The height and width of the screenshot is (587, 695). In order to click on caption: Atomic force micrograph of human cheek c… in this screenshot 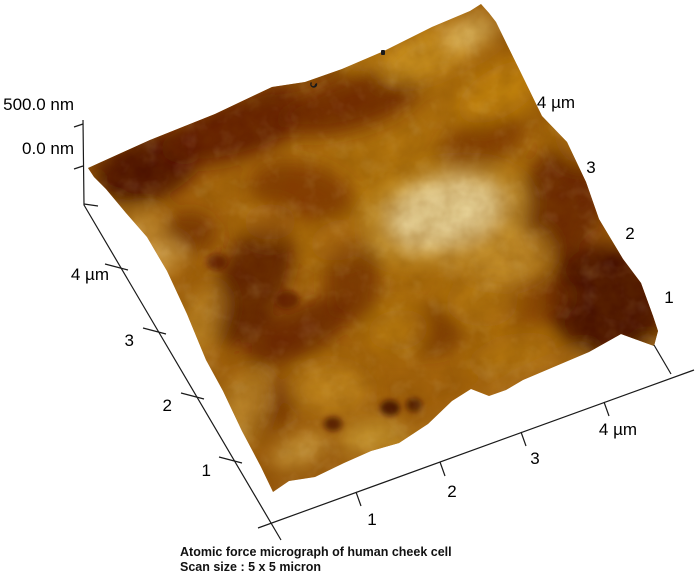, I will do `click(316, 560)`.